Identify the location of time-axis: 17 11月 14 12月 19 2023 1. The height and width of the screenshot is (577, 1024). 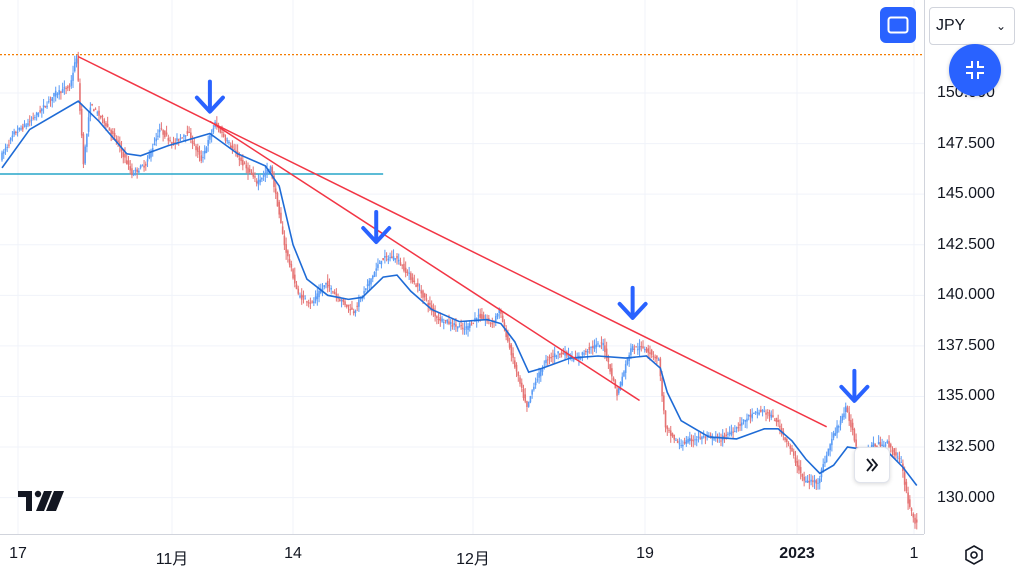
(462, 555).